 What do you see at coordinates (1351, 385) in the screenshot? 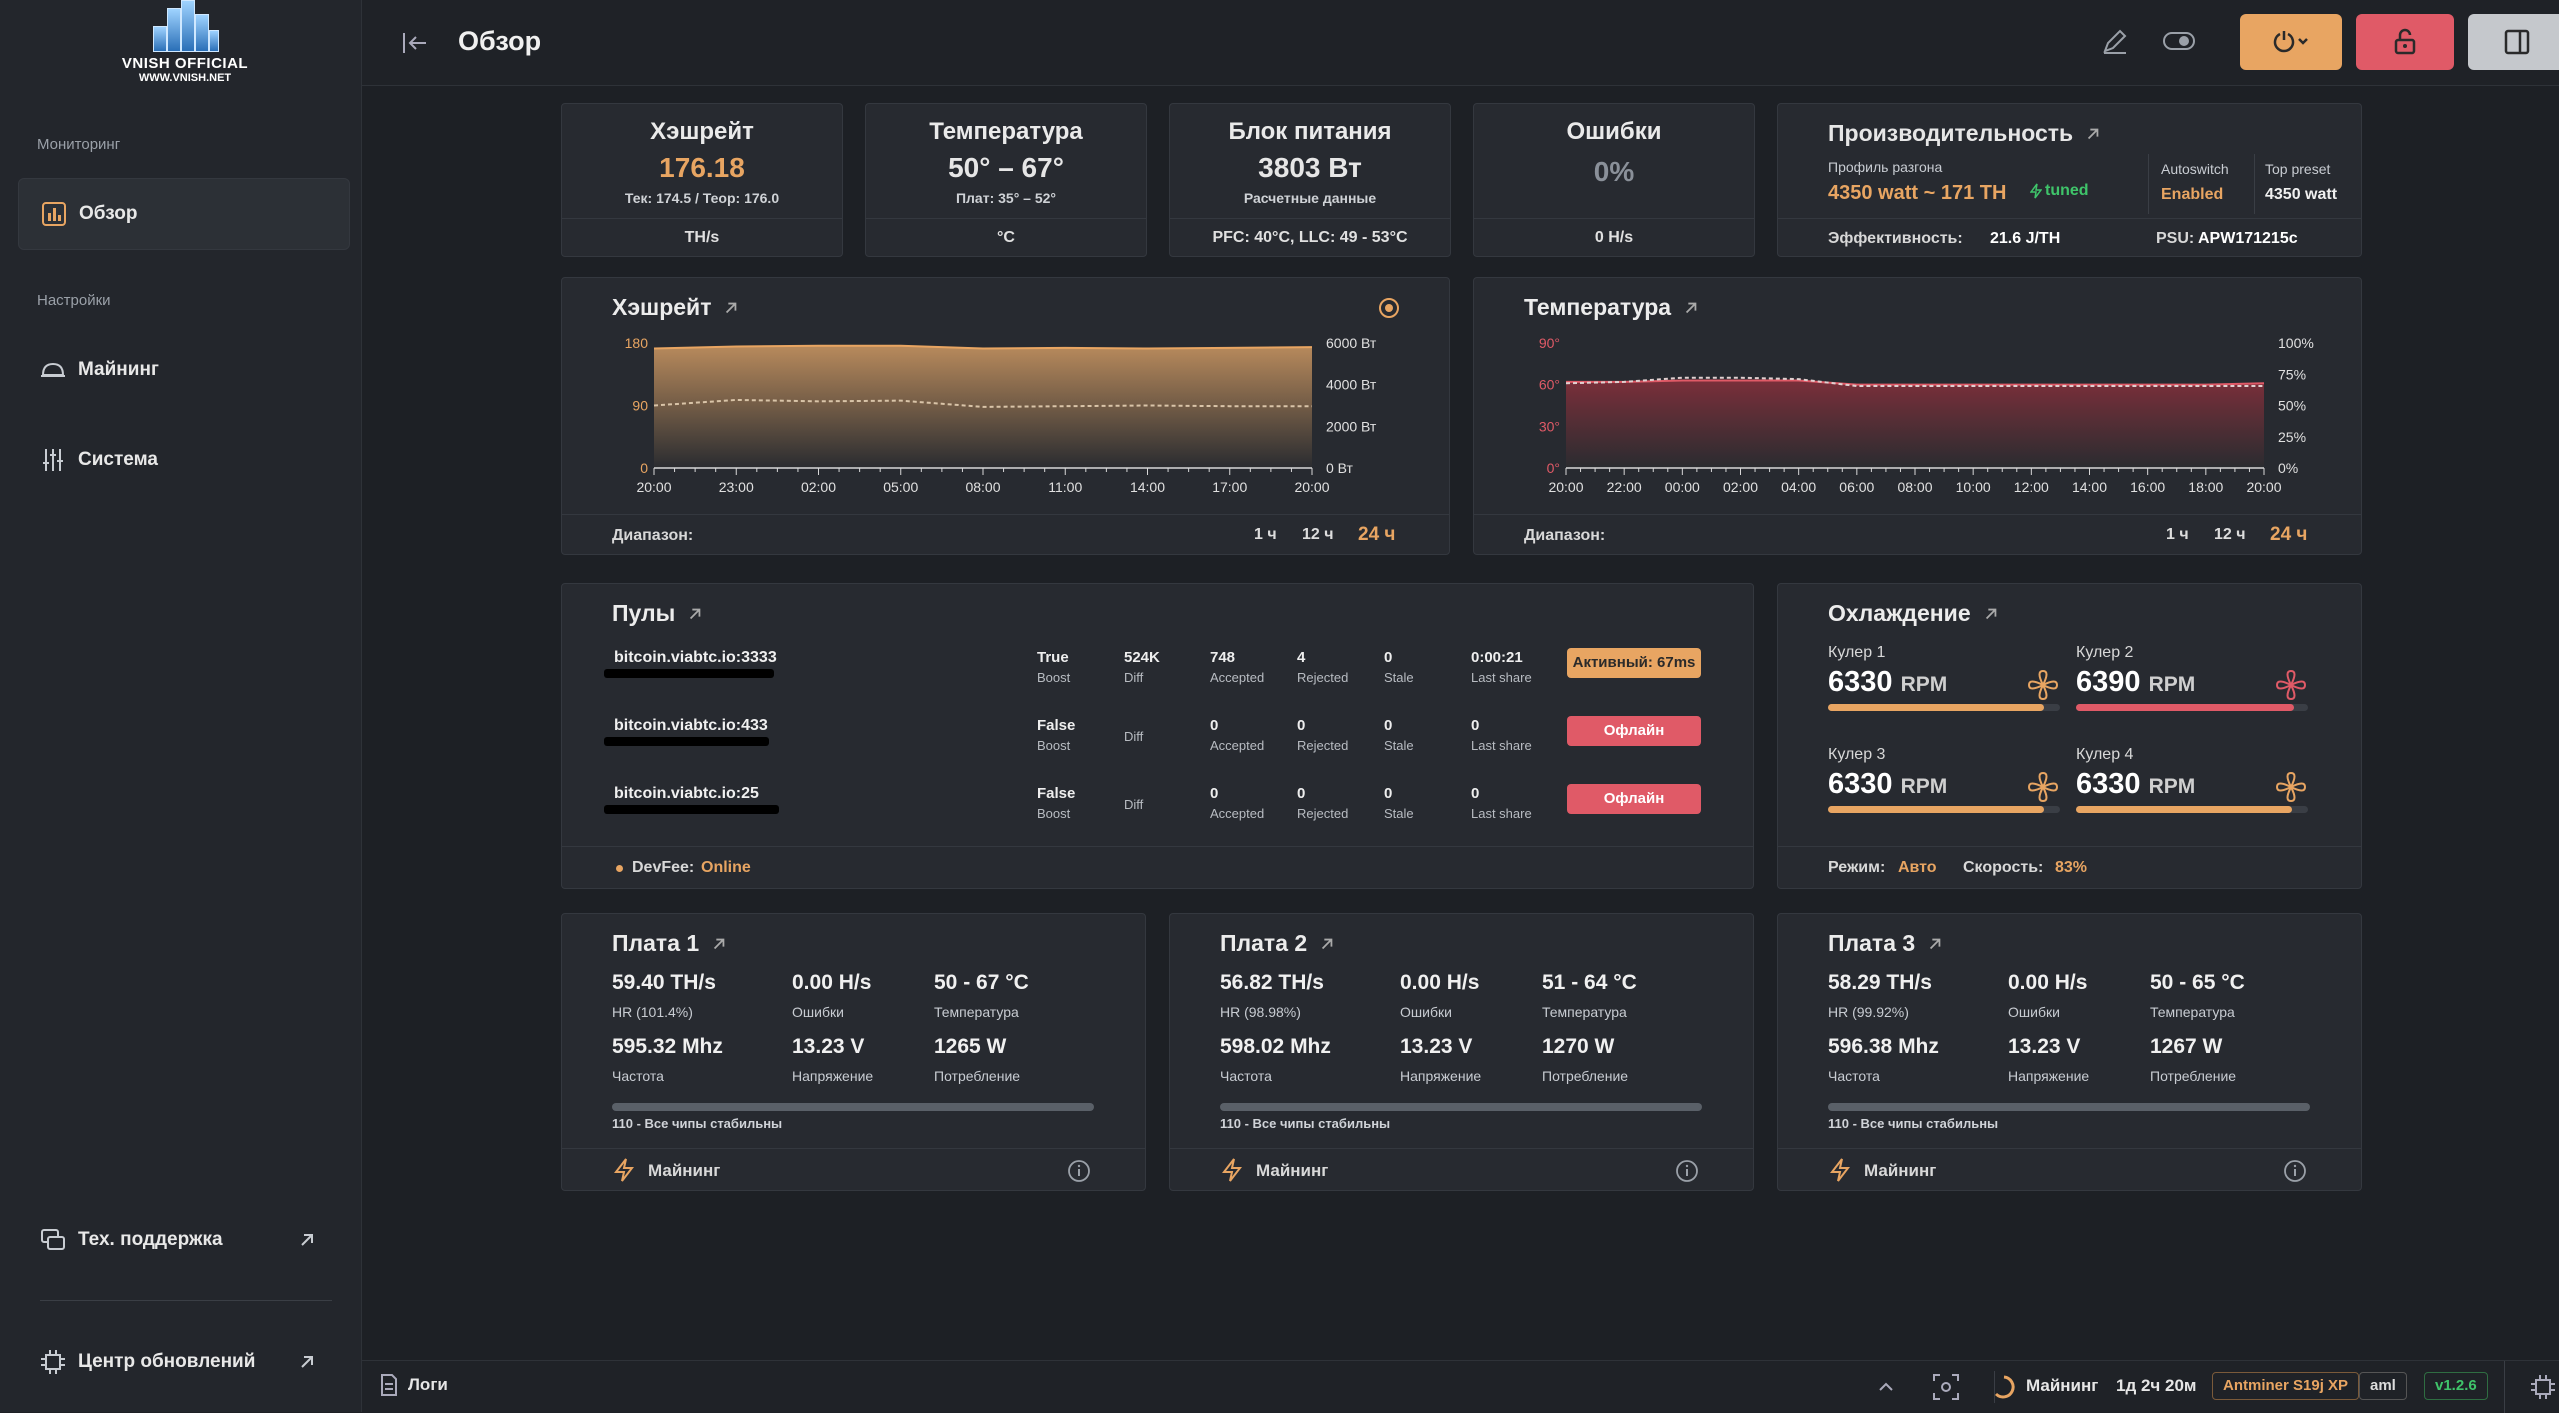
I see `y-right-tick-label: 4000 Вт` at bounding box center [1351, 385].